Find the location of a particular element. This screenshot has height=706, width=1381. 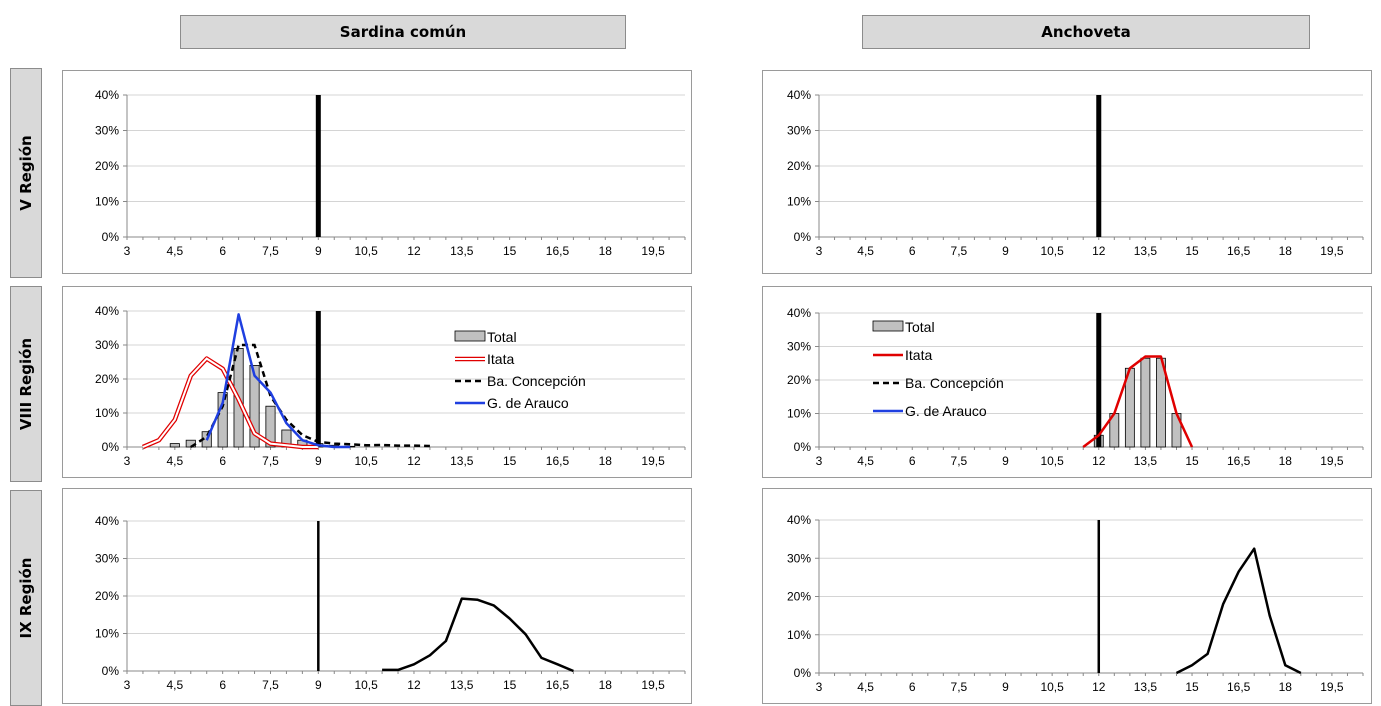

series-line-itata is located at coordinates (230, 403).